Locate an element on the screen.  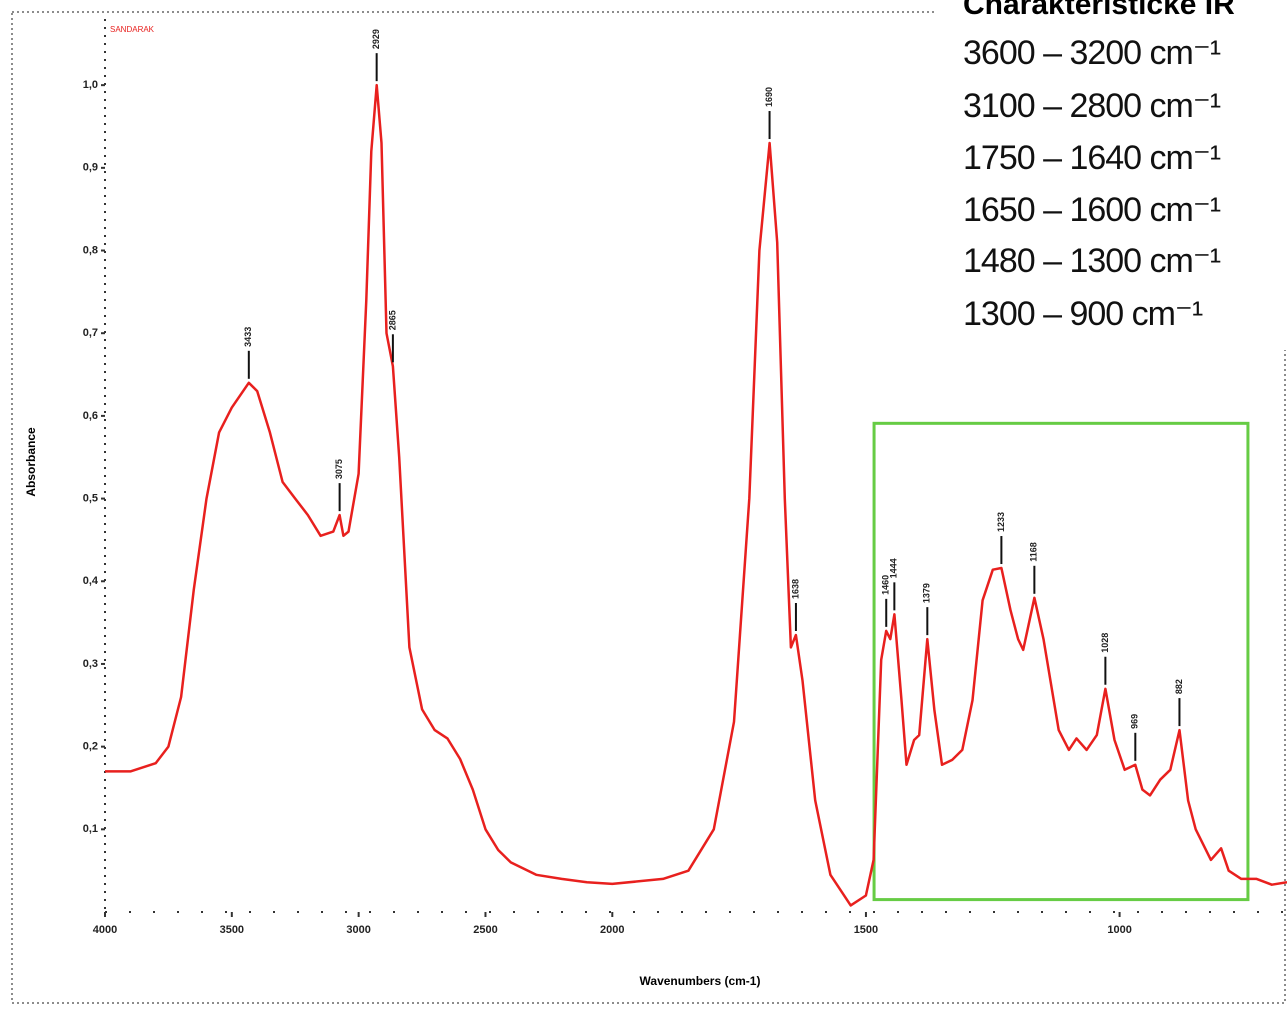
y-tick-label: 0,3 is located at coordinates (90, 664).